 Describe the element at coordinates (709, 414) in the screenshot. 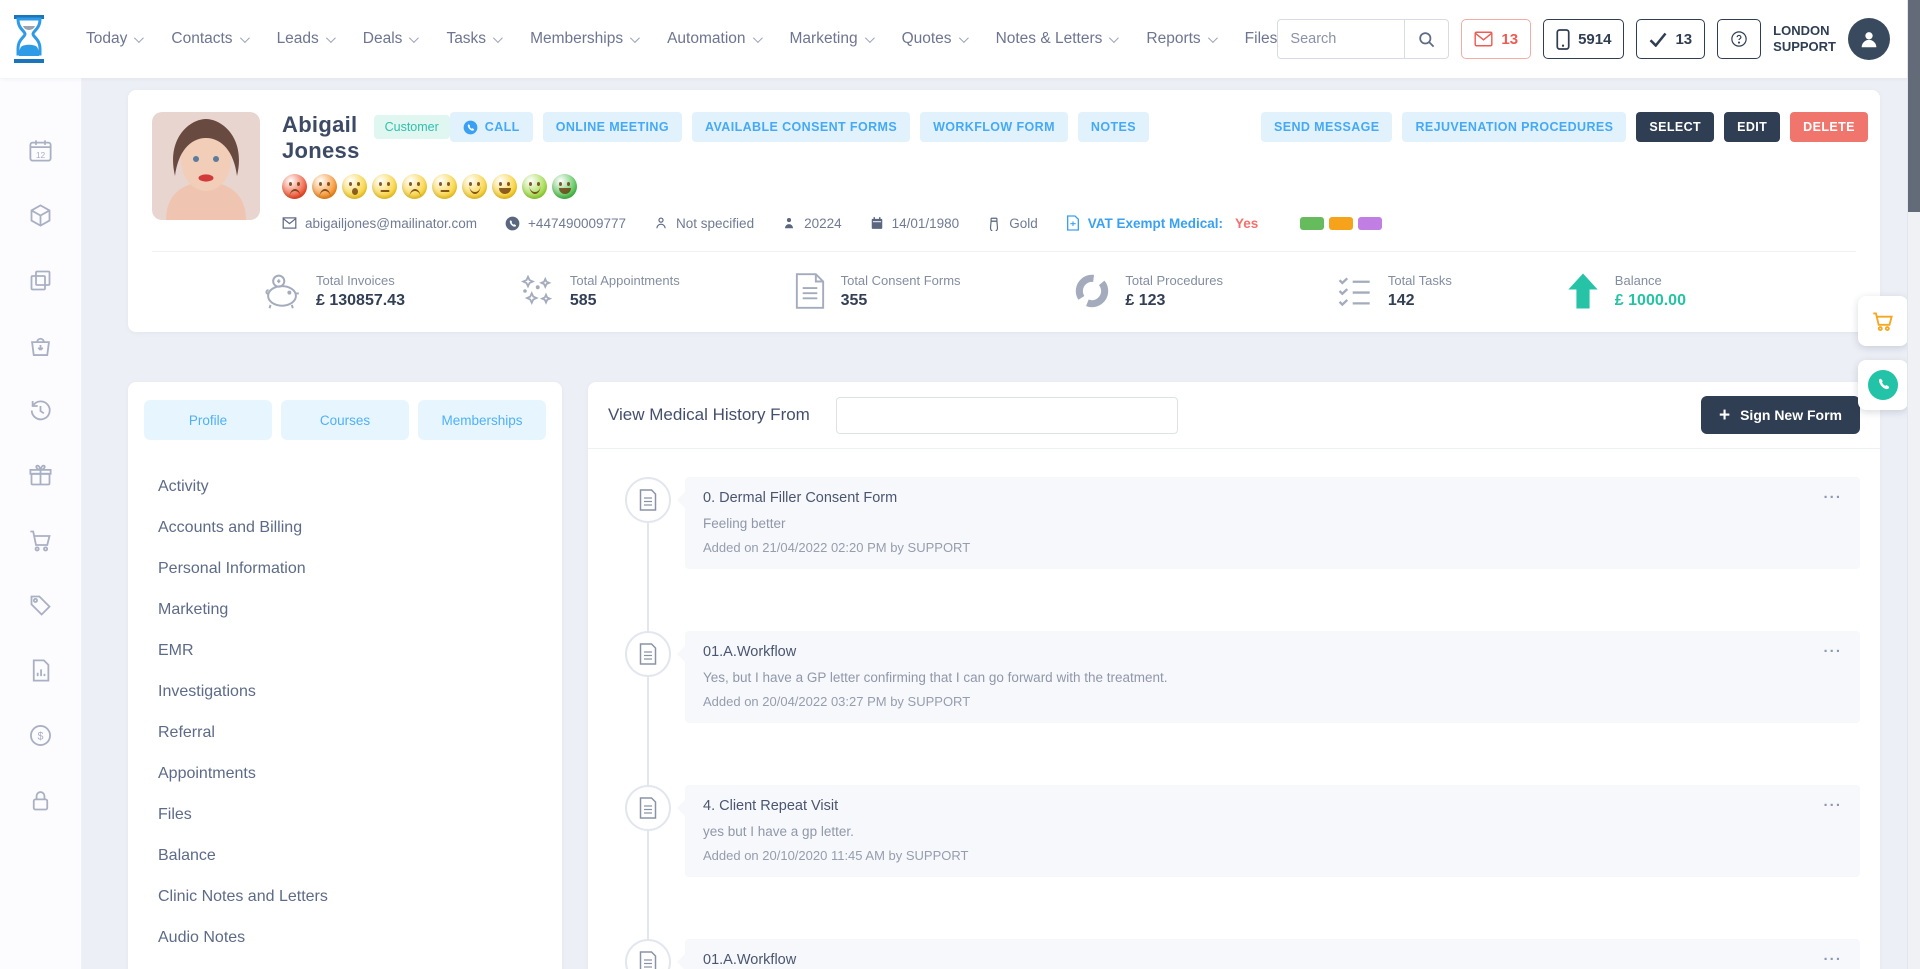

I see `medical-history-title: View Medical History From` at that location.